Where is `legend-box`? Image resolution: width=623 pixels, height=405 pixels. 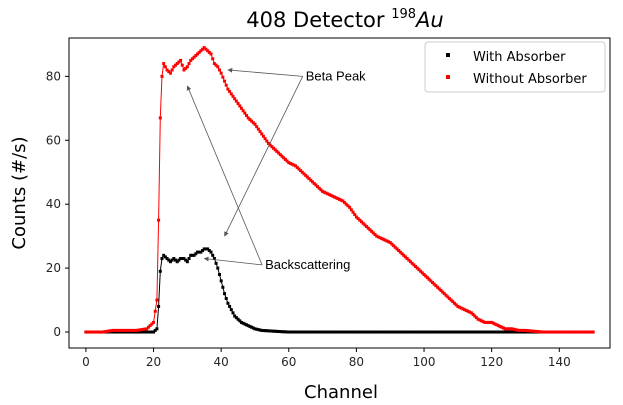
legend-box is located at coordinates (515, 67).